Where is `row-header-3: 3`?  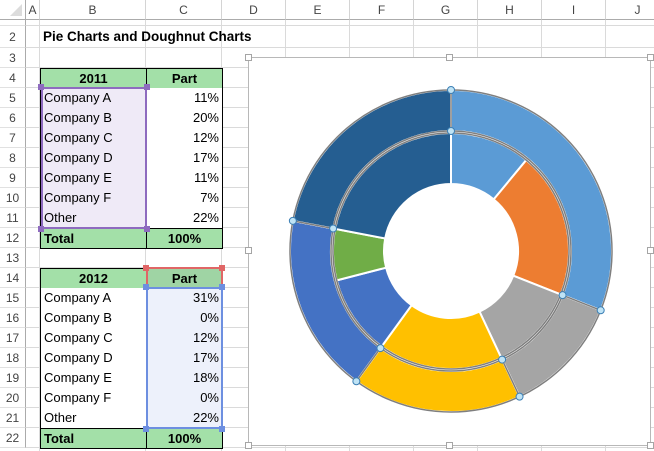
row-header-3: 3 is located at coordinates (13, 58).